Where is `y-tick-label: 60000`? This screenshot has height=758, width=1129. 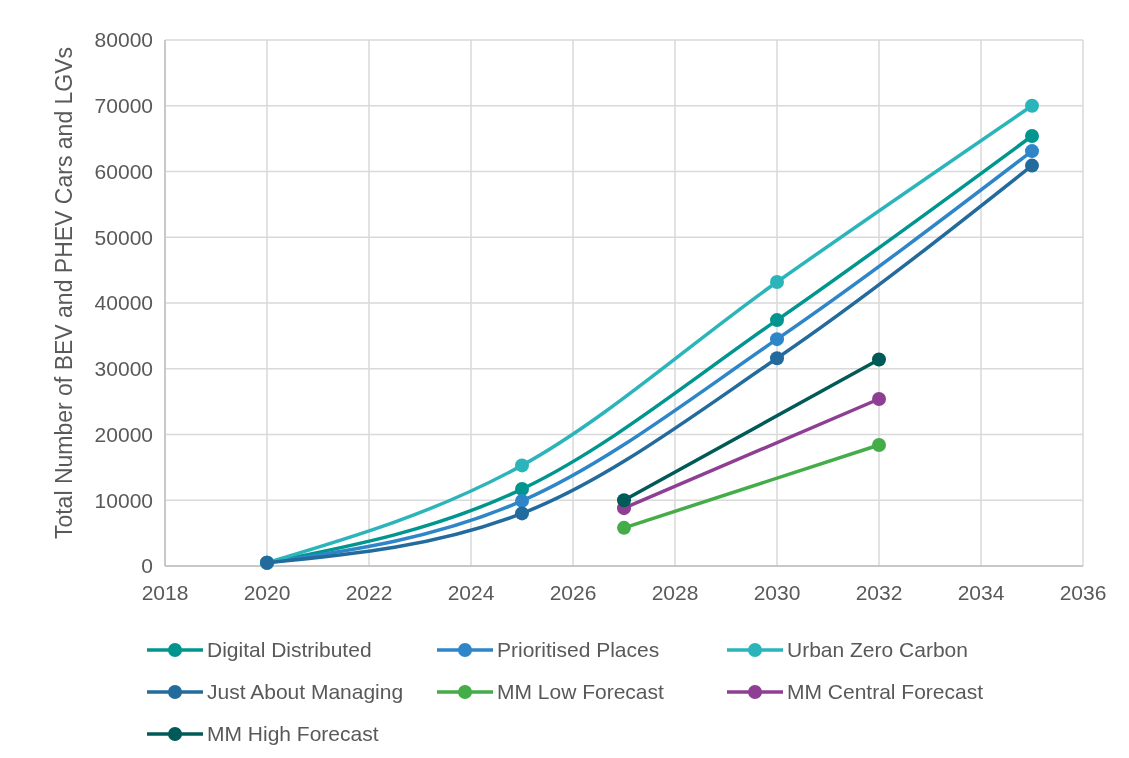 y-tick-label: 60000 is located at coordinates (123, 171).